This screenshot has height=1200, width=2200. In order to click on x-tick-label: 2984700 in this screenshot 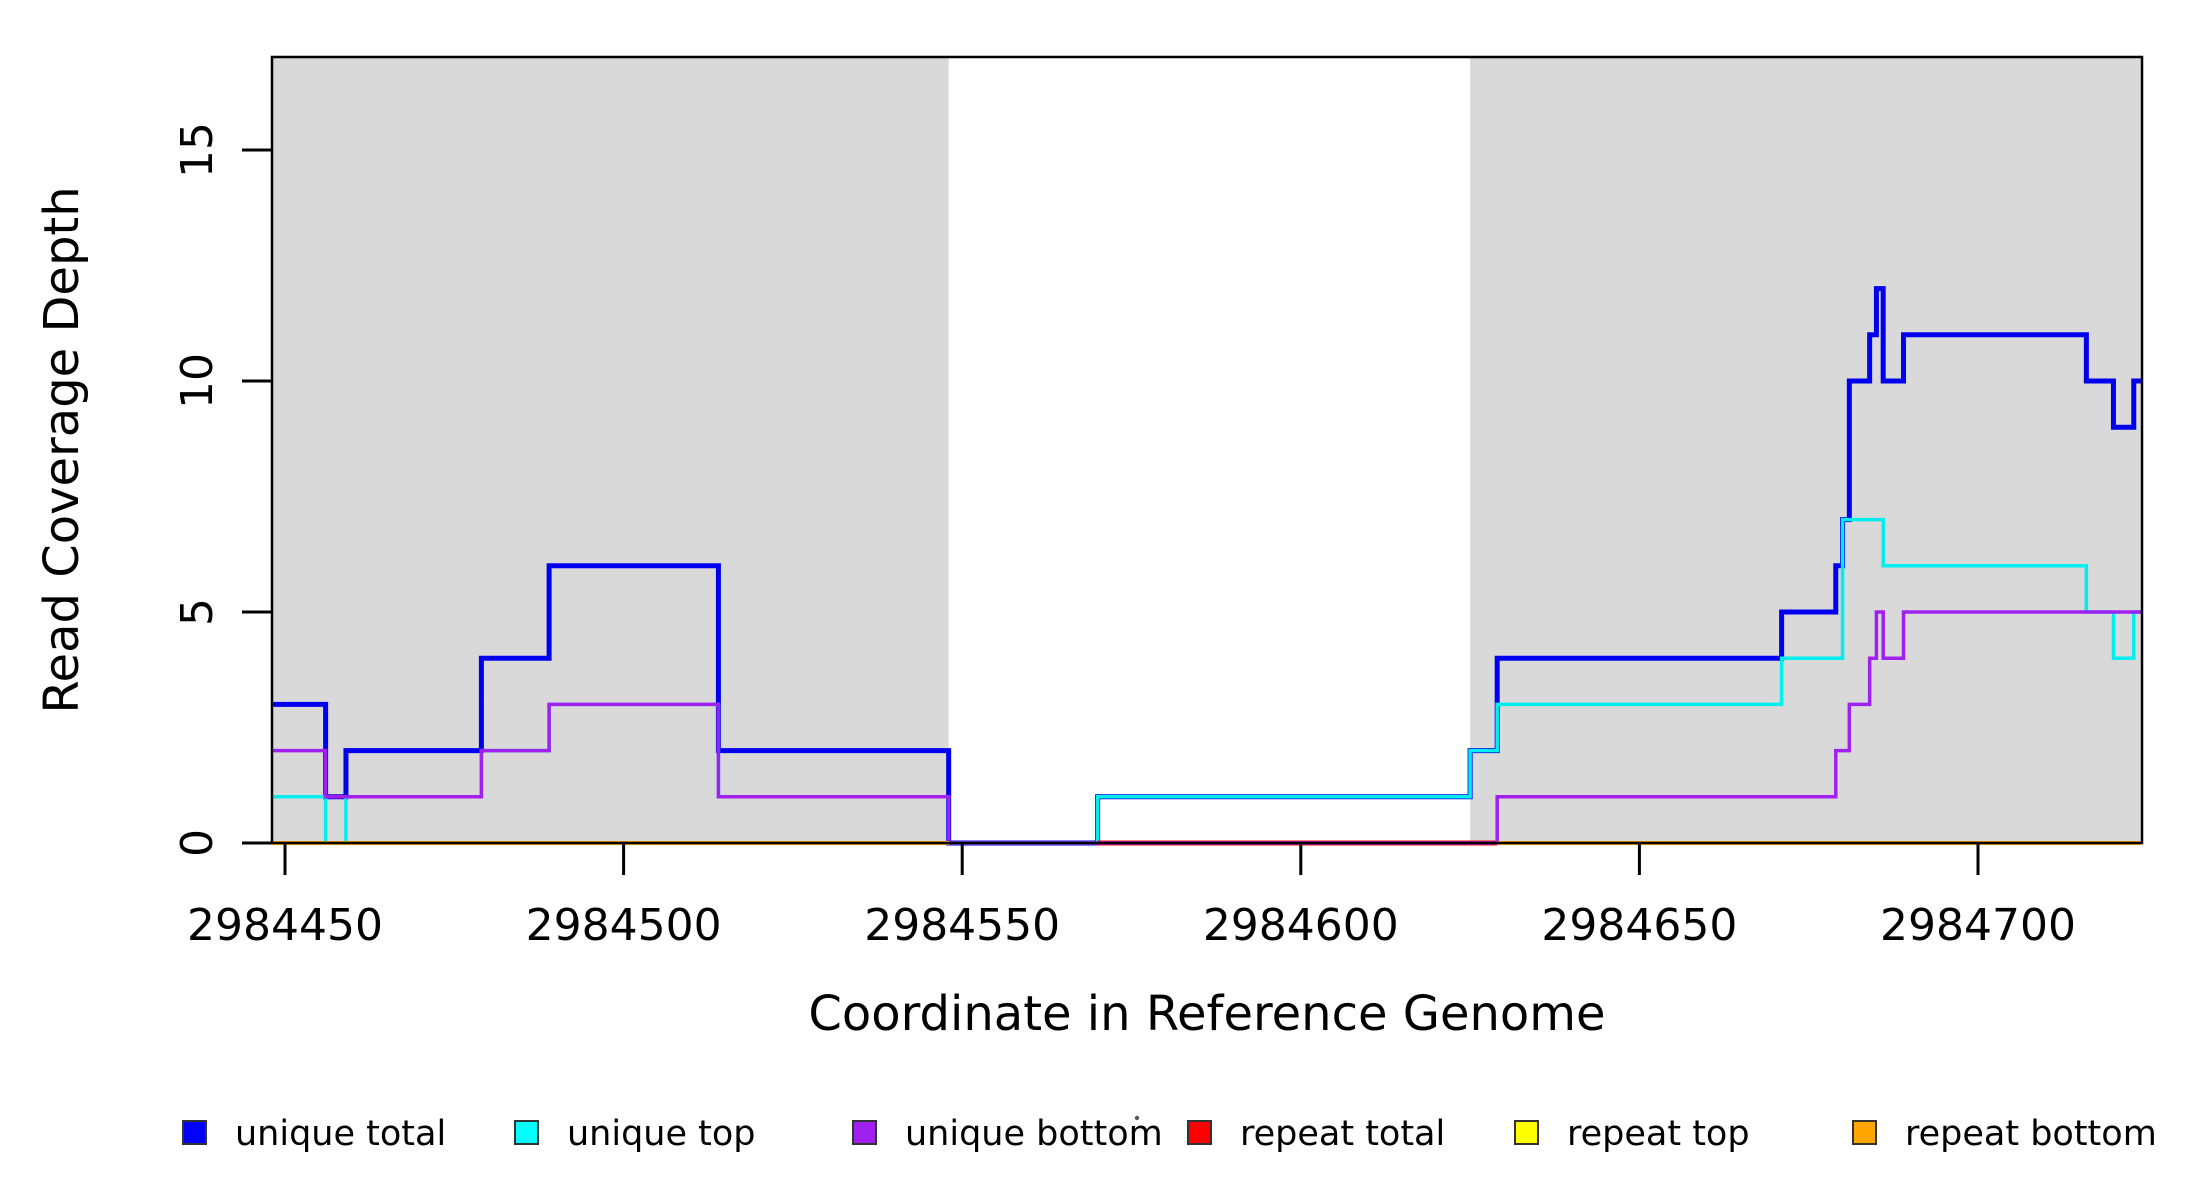, I will do `click(1978, 925)`.